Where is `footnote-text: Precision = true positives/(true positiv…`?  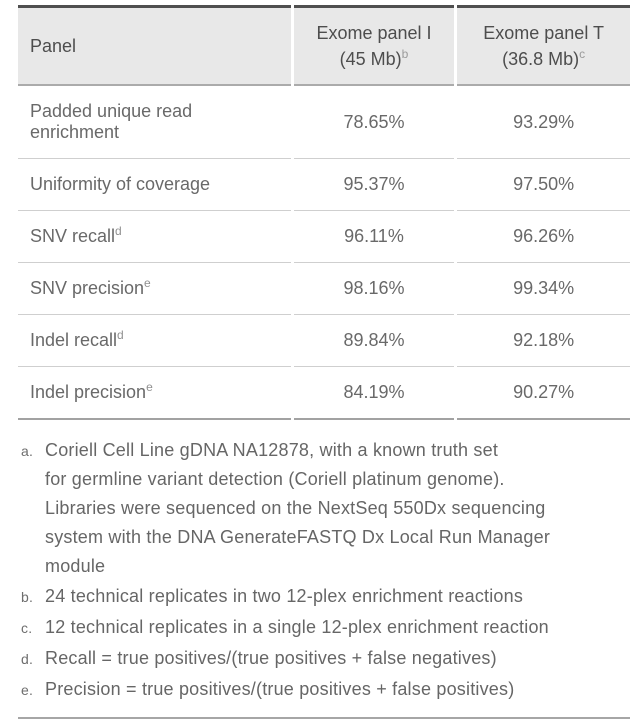
footnote-text: Precision = true positives/(true positiv… is located at coordinates (280, 689).